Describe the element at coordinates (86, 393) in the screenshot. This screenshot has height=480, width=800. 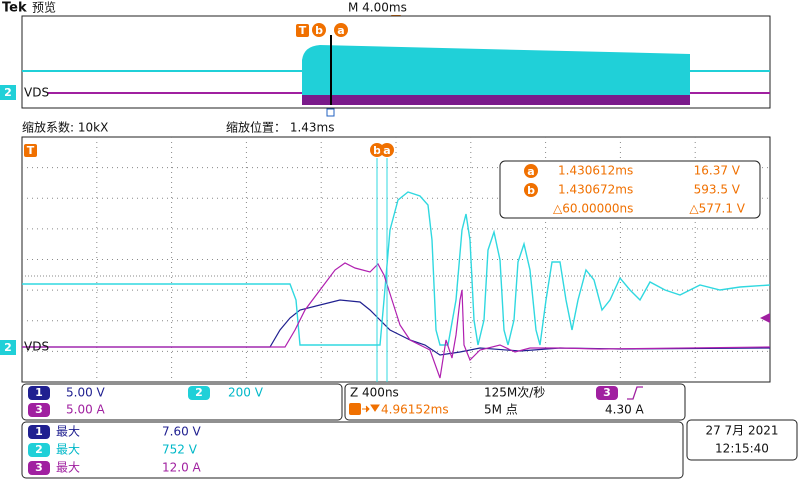
I see `channel-scale: 5.00 V` at that location.